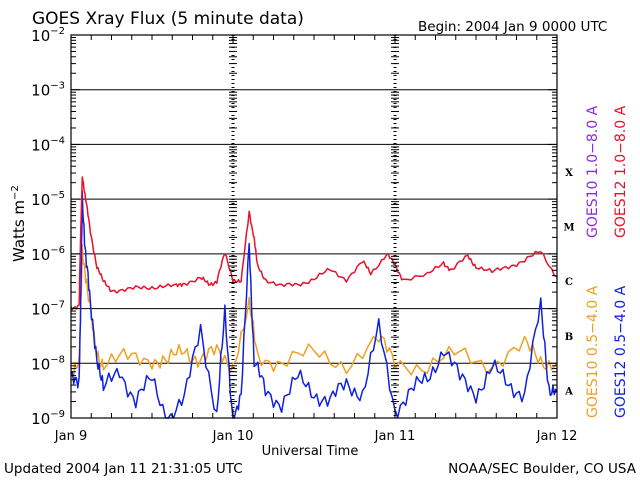  I want to click on y-tick-label: 10⁻⁸, so click(48, 363).